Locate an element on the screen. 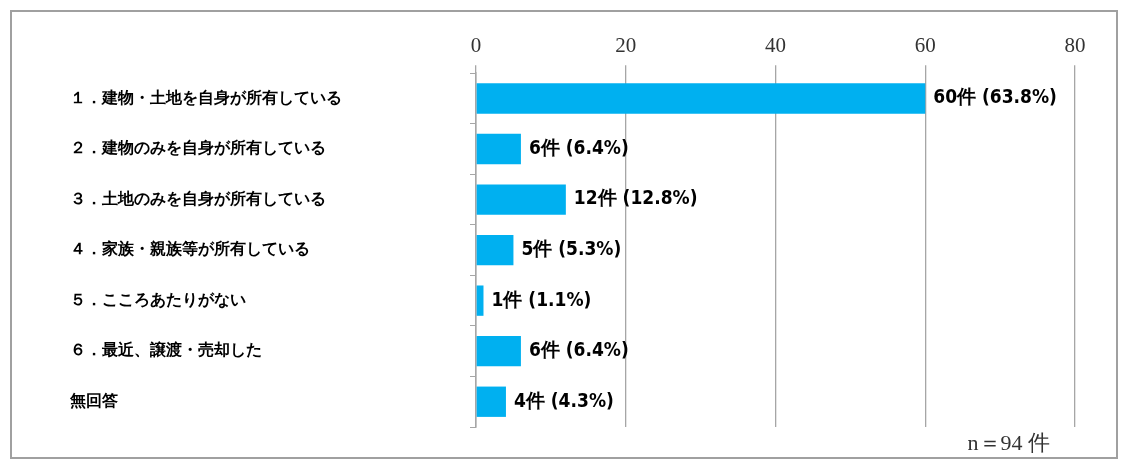  x-tick-label: 20 is located at coordinates (626, 45).